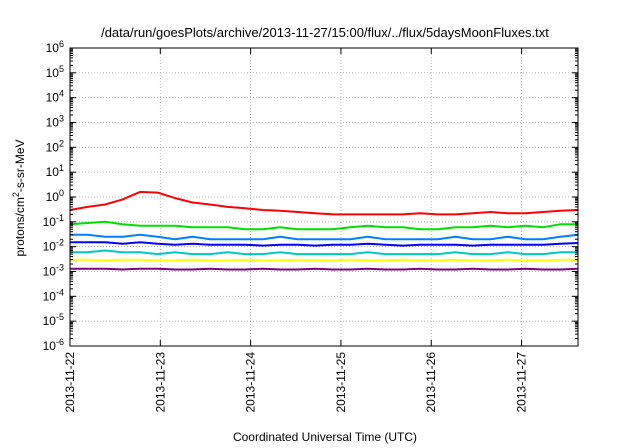  Describe the element at coordinates (55, 146) in the screenshot. I see `y-tick-label: 10²` at that location.